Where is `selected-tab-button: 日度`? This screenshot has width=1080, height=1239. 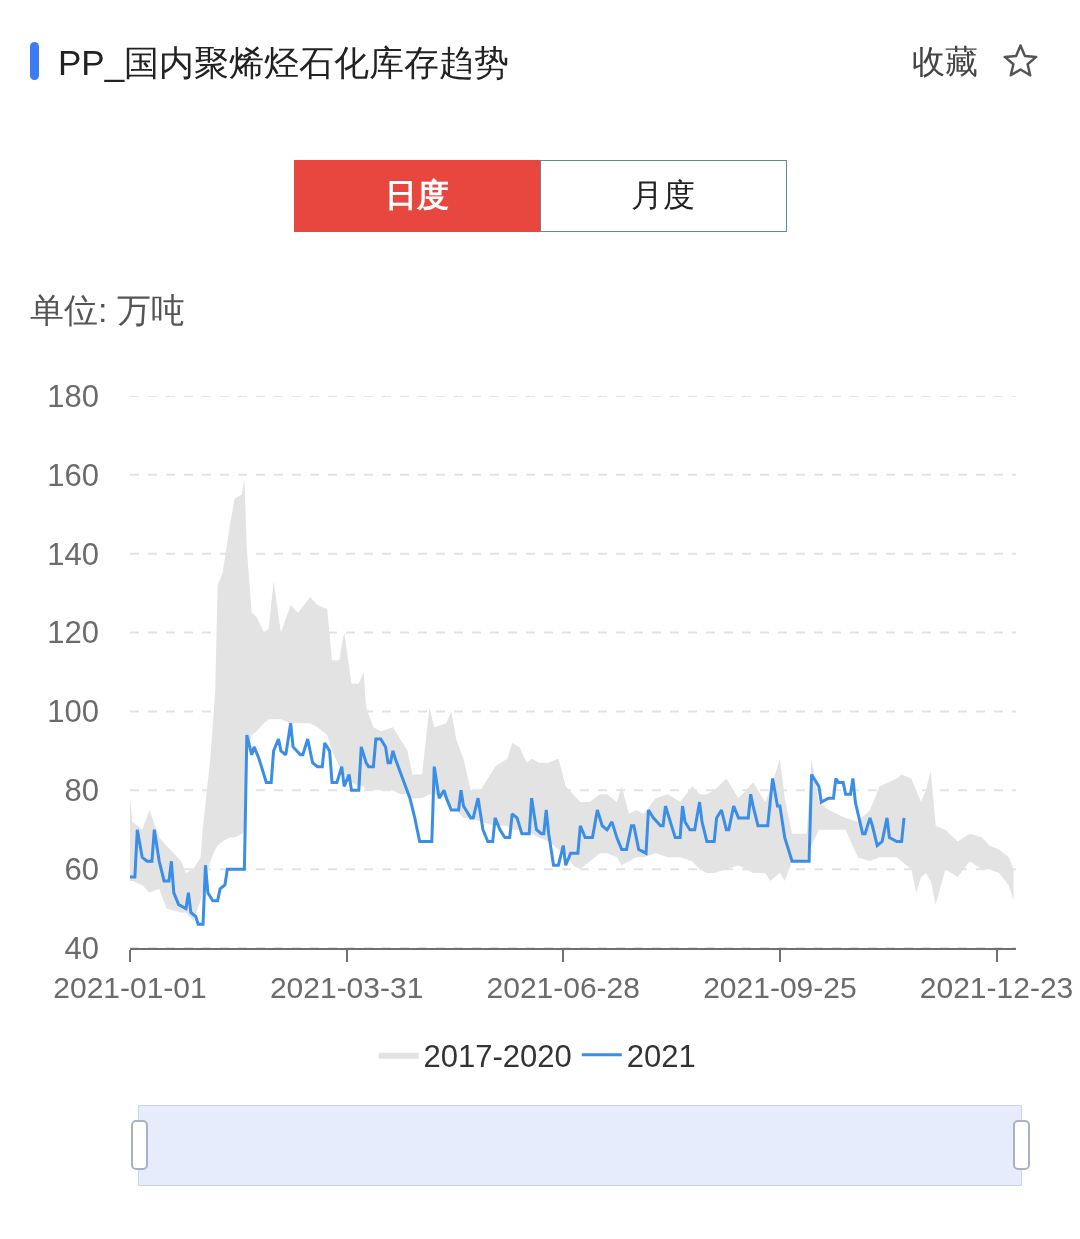 selected-tab-button: 日度 is located at coordinates (417, 196).